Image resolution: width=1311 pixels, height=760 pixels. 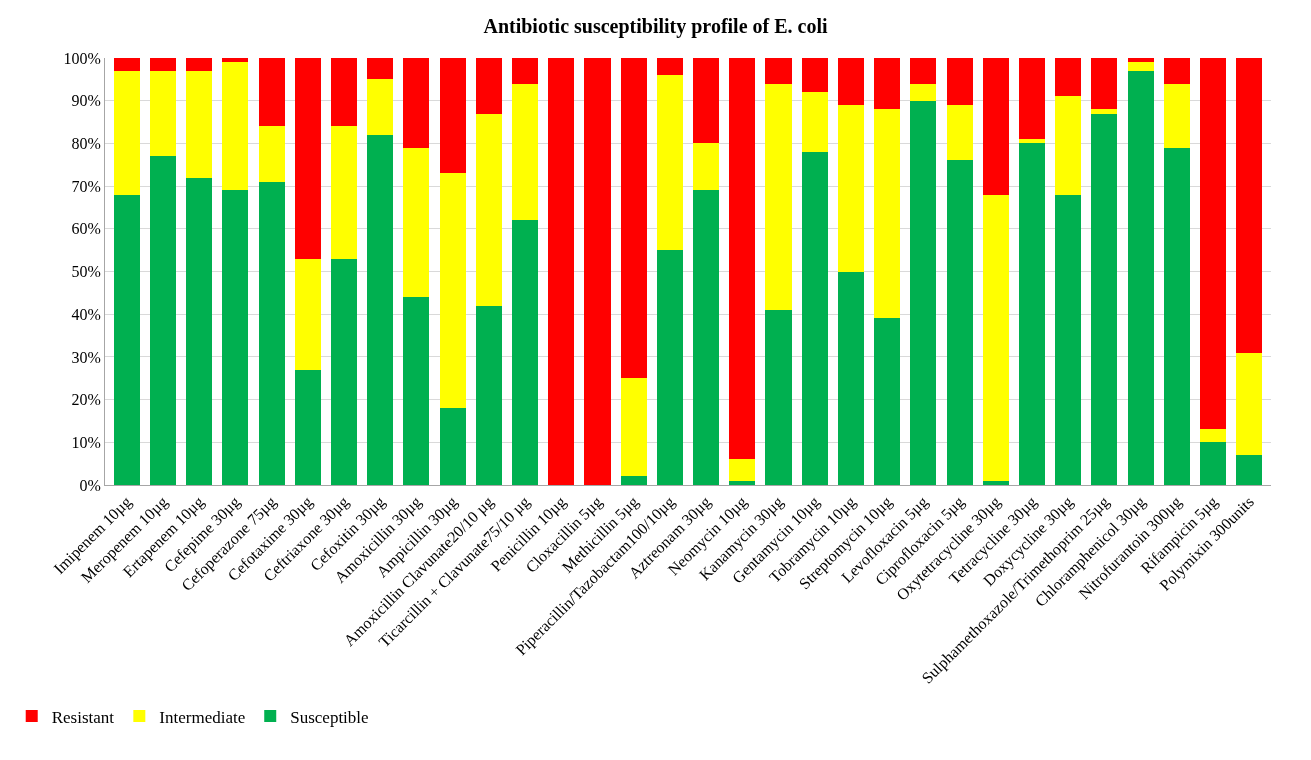 I want to click on y-tick-label: 0%, so click(x=90, y=485).